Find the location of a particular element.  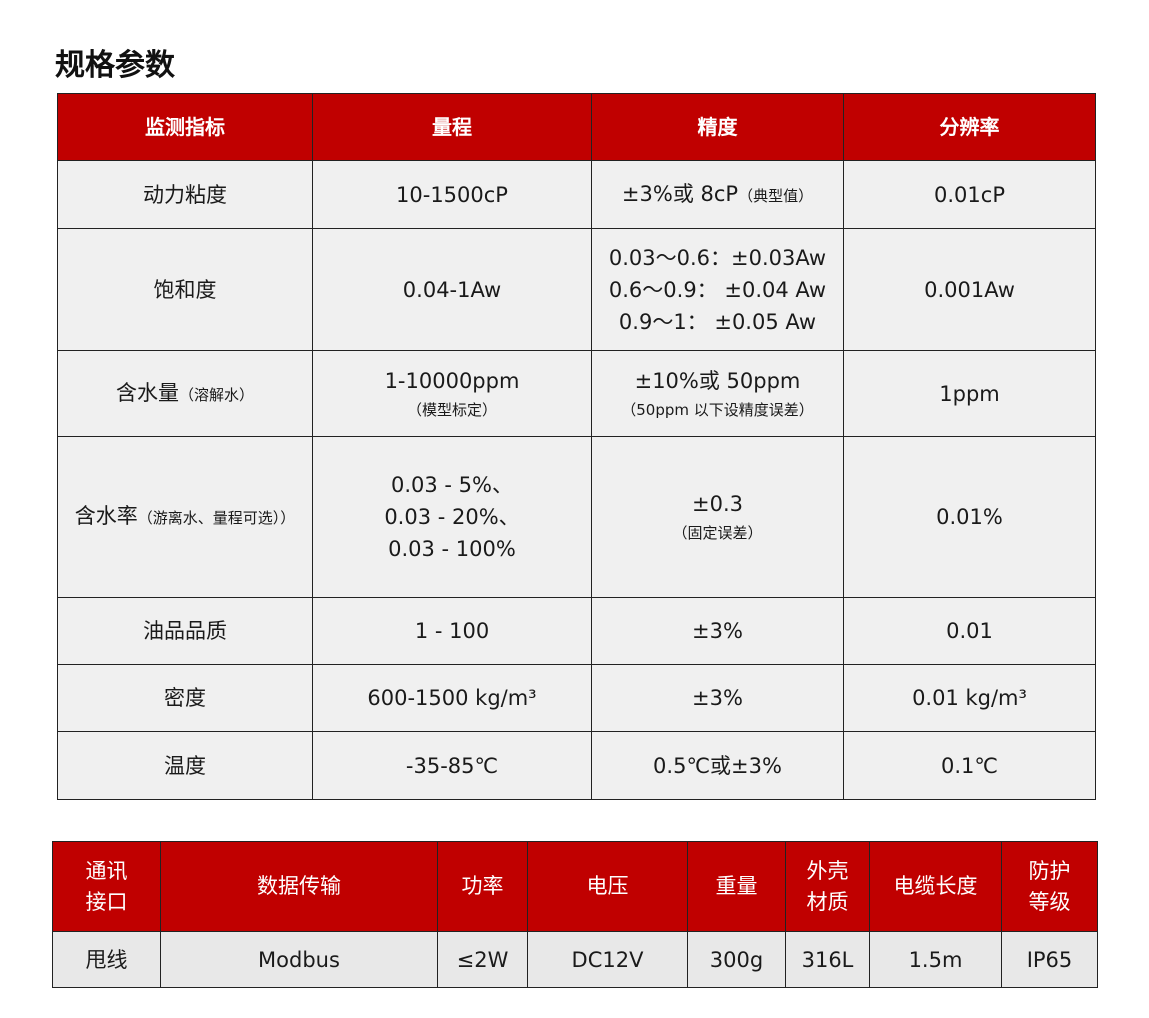

resolution-cell: 0.01 kg/m³ is located at coordinates (969, 698).